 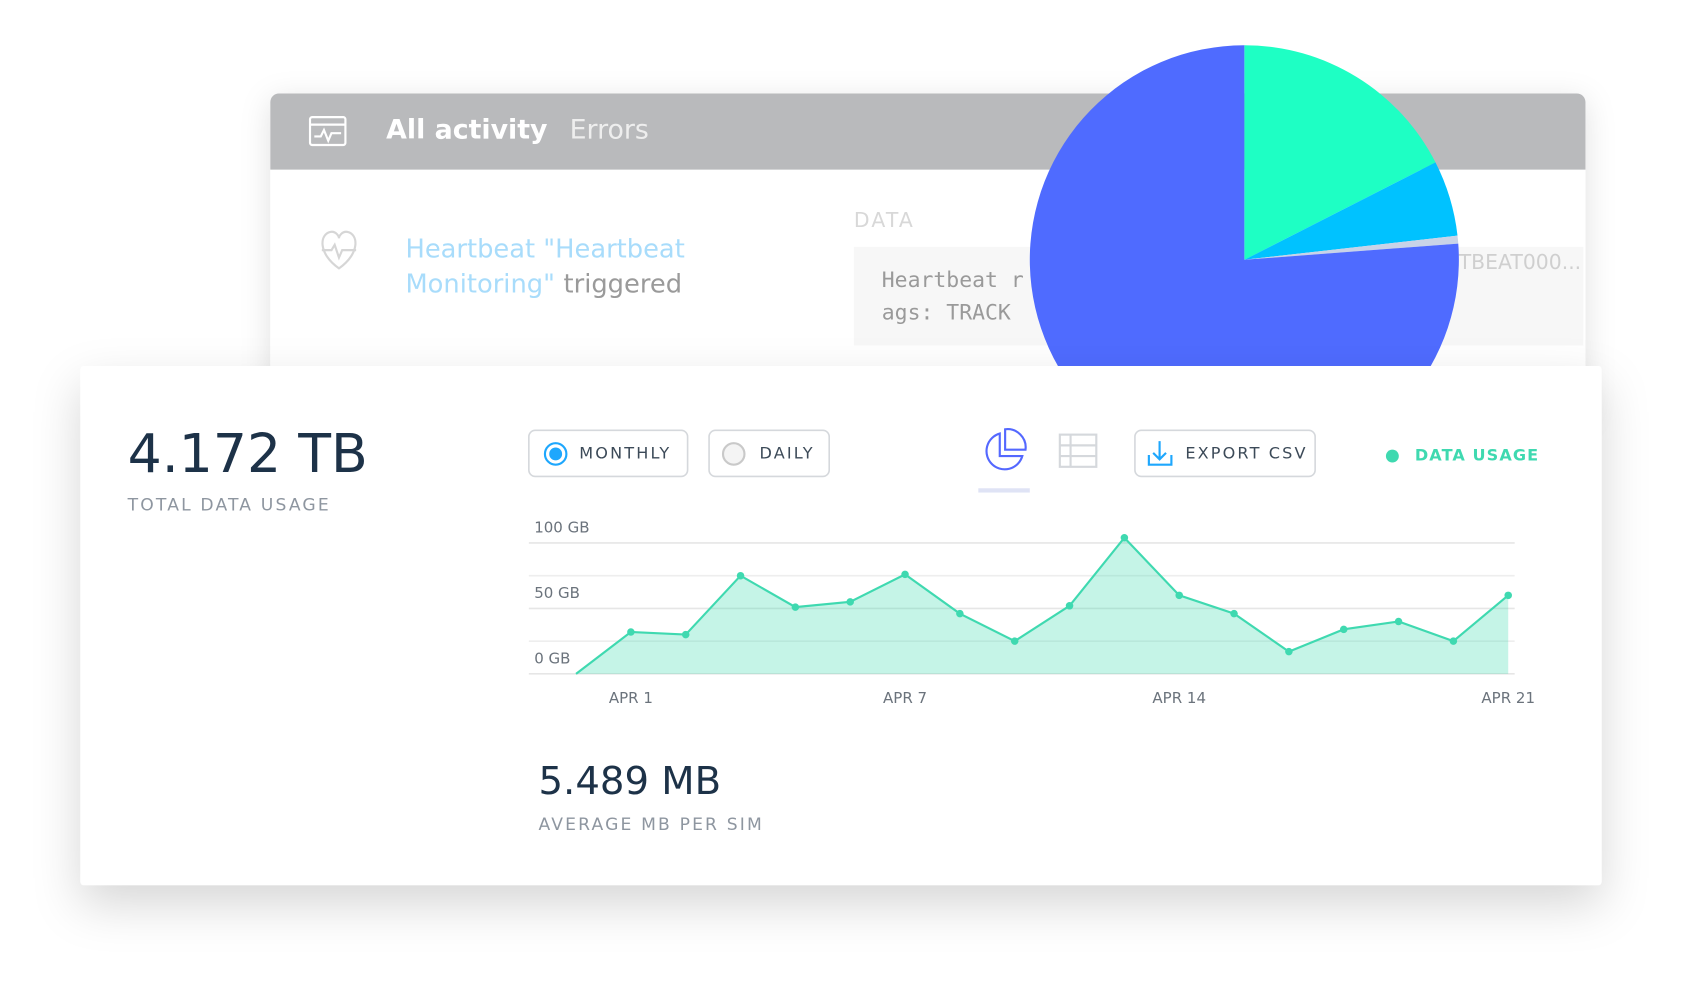 I want to click on heartbeat-icon, so click(x=339, y=250).